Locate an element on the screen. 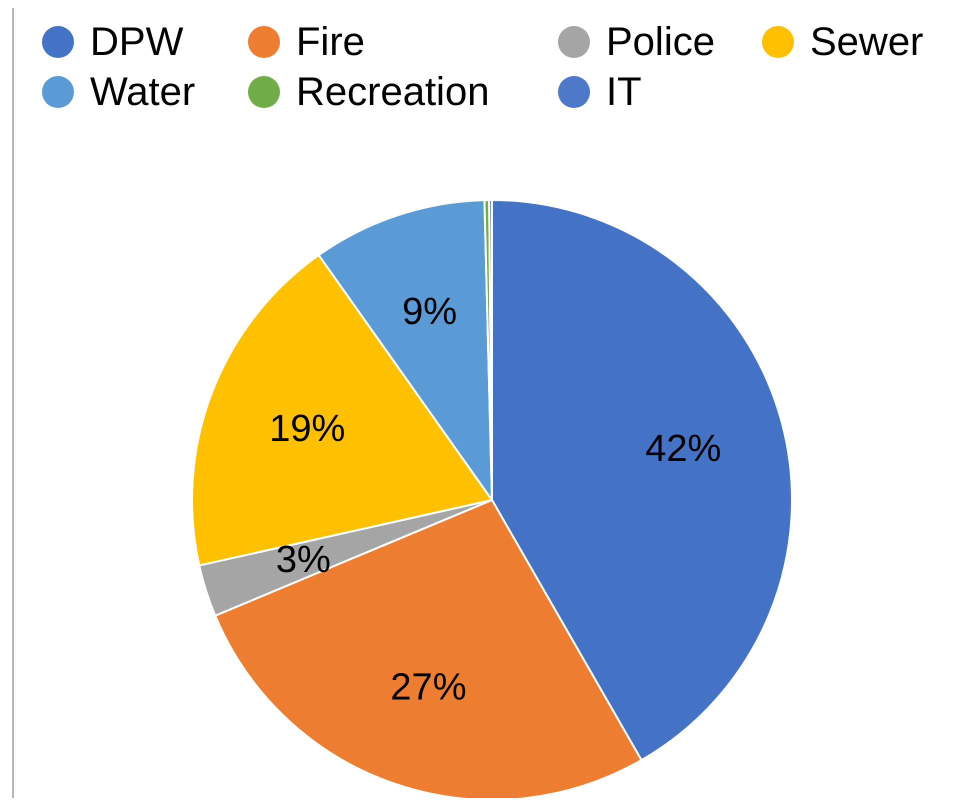 The width and height of the screenshot is (955, 804). legend-label: IT is located at coordinates (624, 92).